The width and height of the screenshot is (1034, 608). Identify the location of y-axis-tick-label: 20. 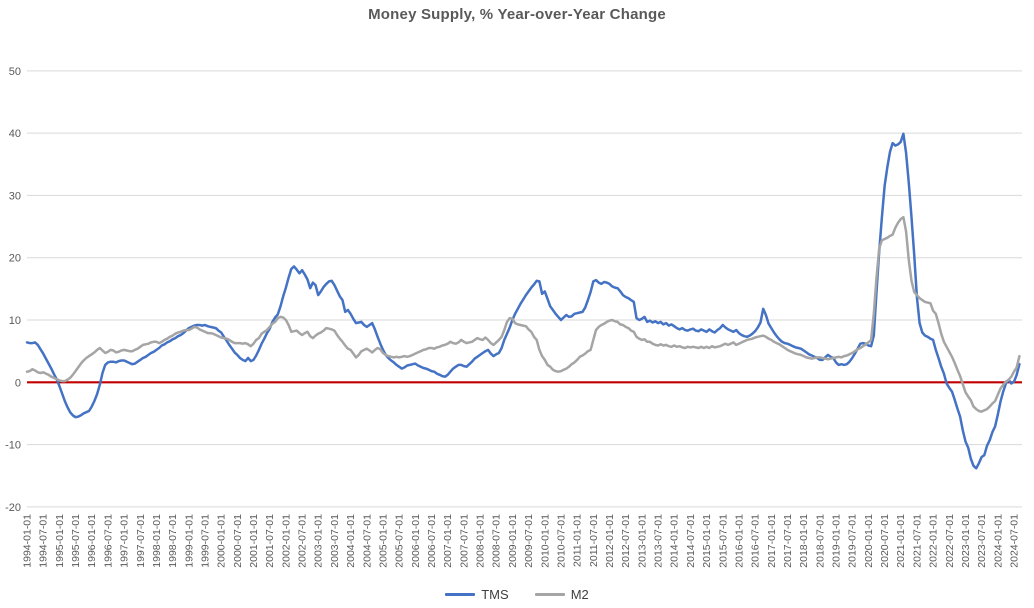
(15, 259).